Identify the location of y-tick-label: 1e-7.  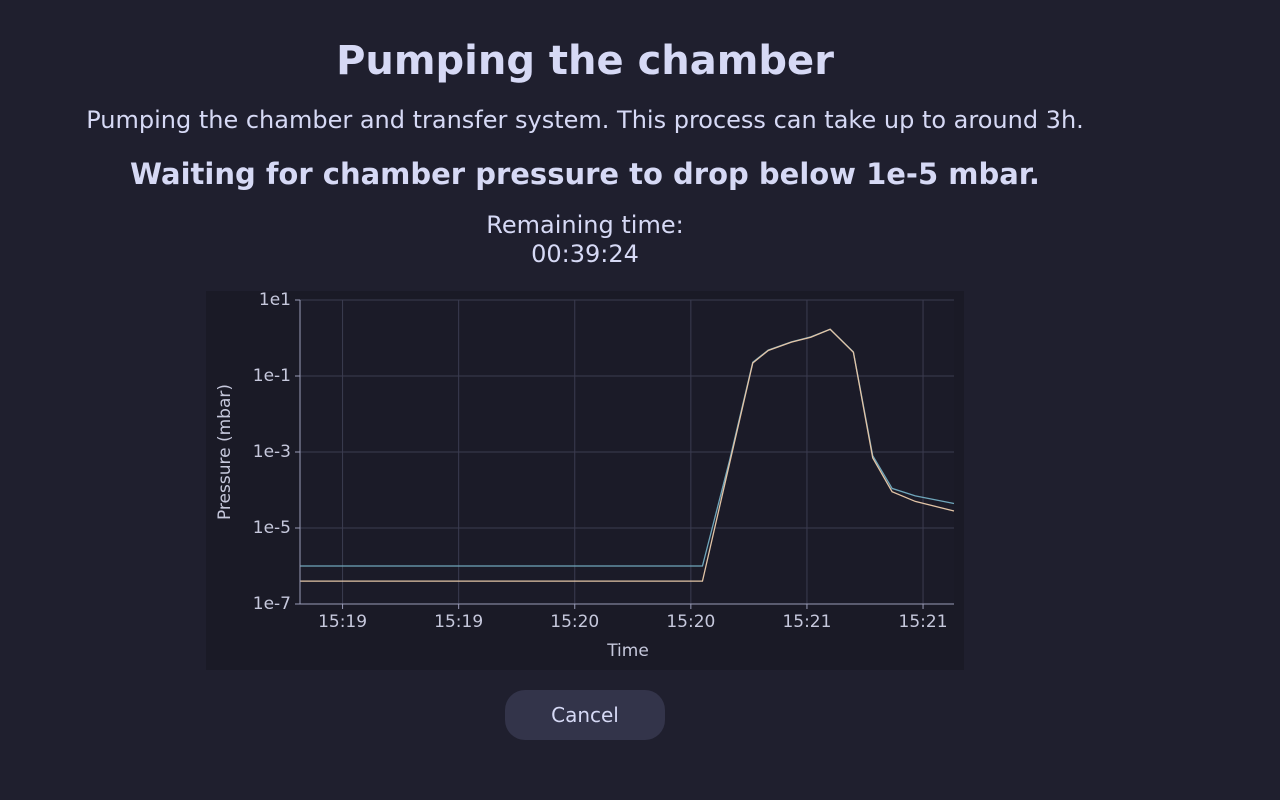
(272, 604).